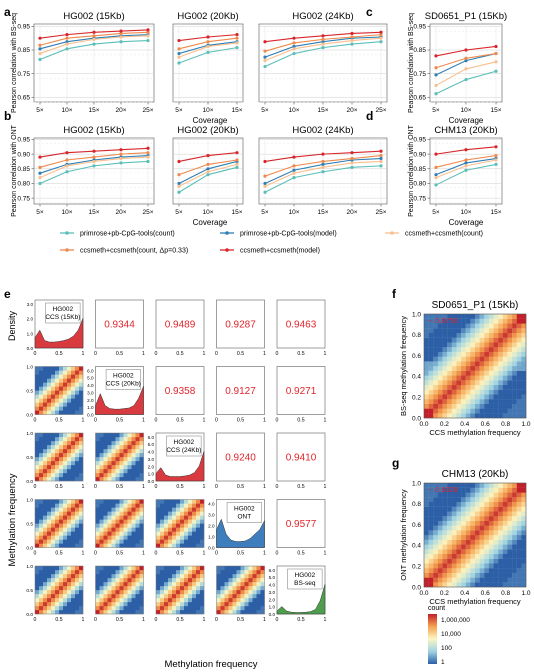 This screenshot has width=534, height=672. Describe the element at coordinates (179, 354) in the screenshot. I see `x-tick-label: 0.5` at that location.